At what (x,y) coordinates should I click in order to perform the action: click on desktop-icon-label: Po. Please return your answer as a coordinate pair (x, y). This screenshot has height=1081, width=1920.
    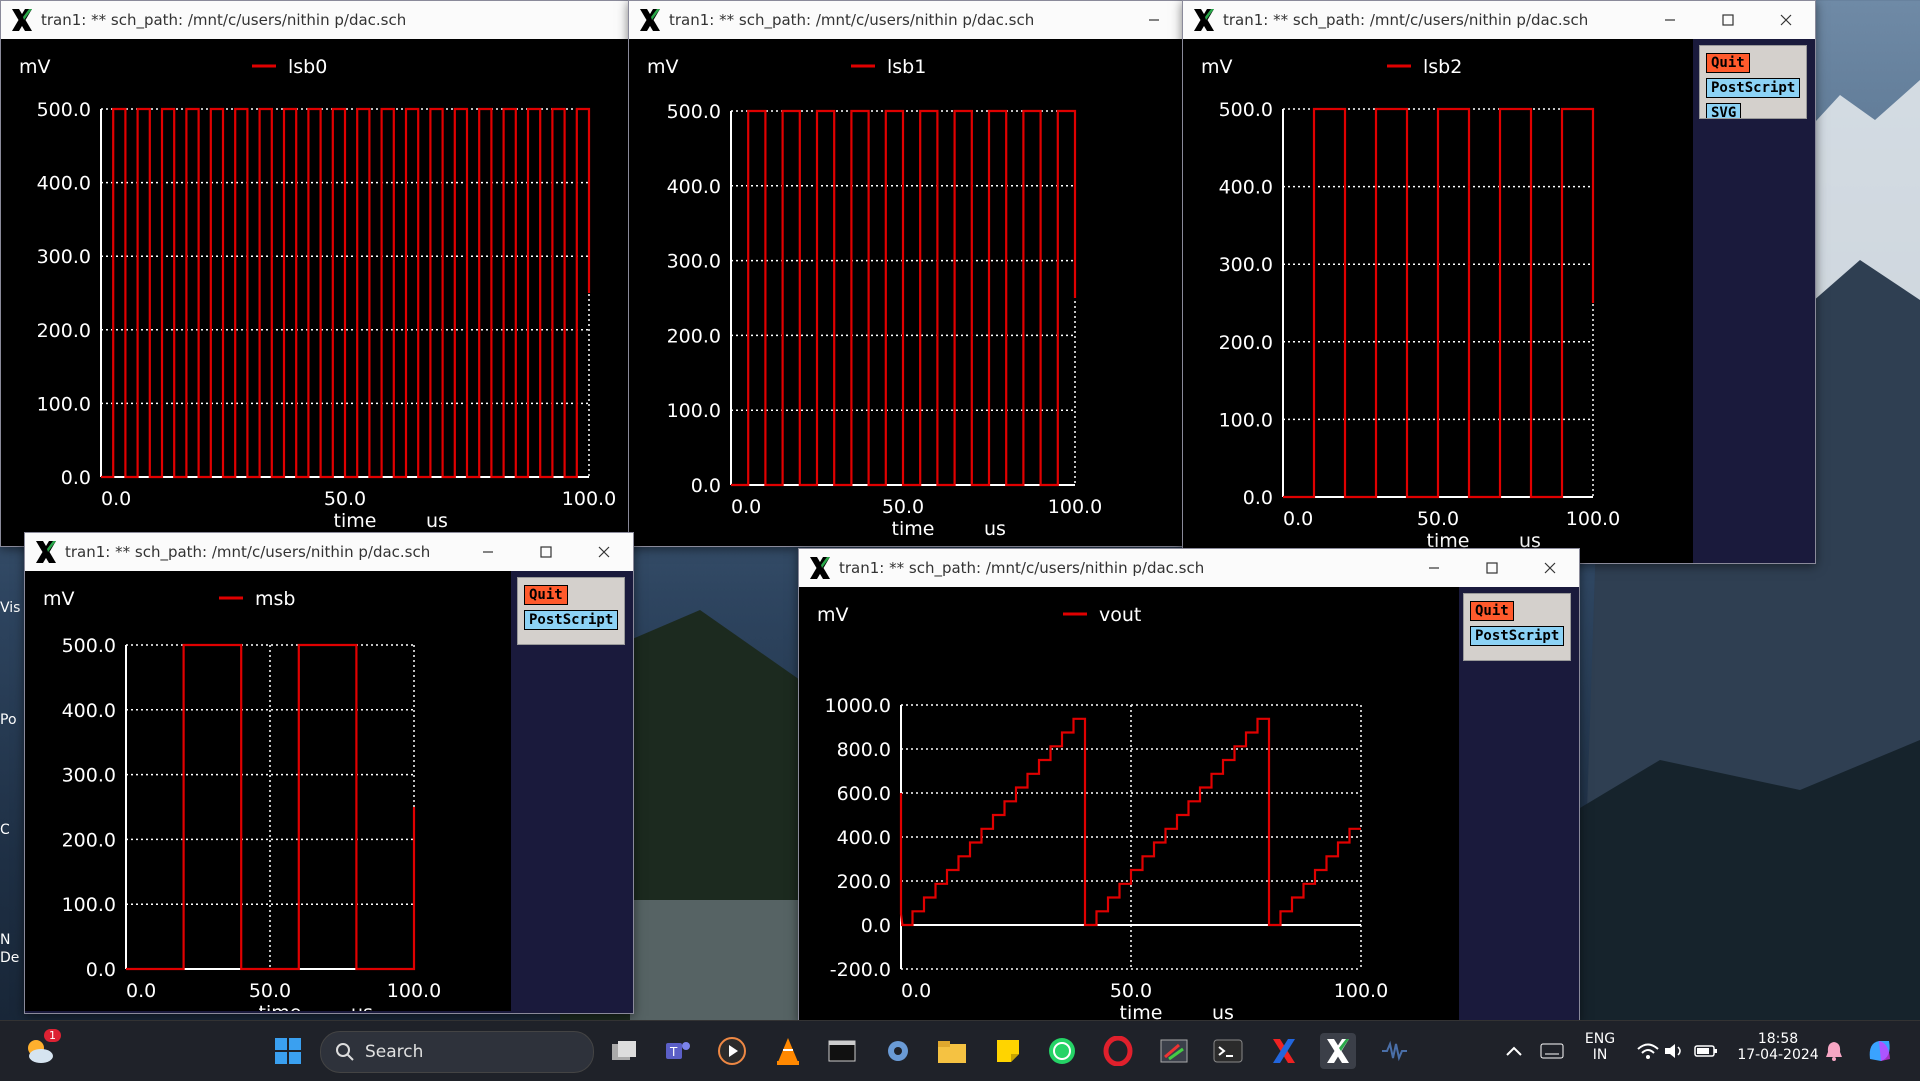
    Looking at the image, I should click on (8, 720).